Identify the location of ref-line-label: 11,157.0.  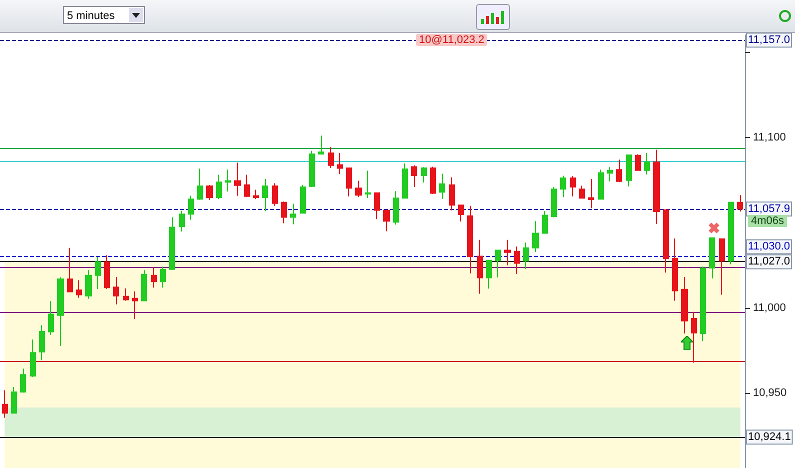
(769, 40).